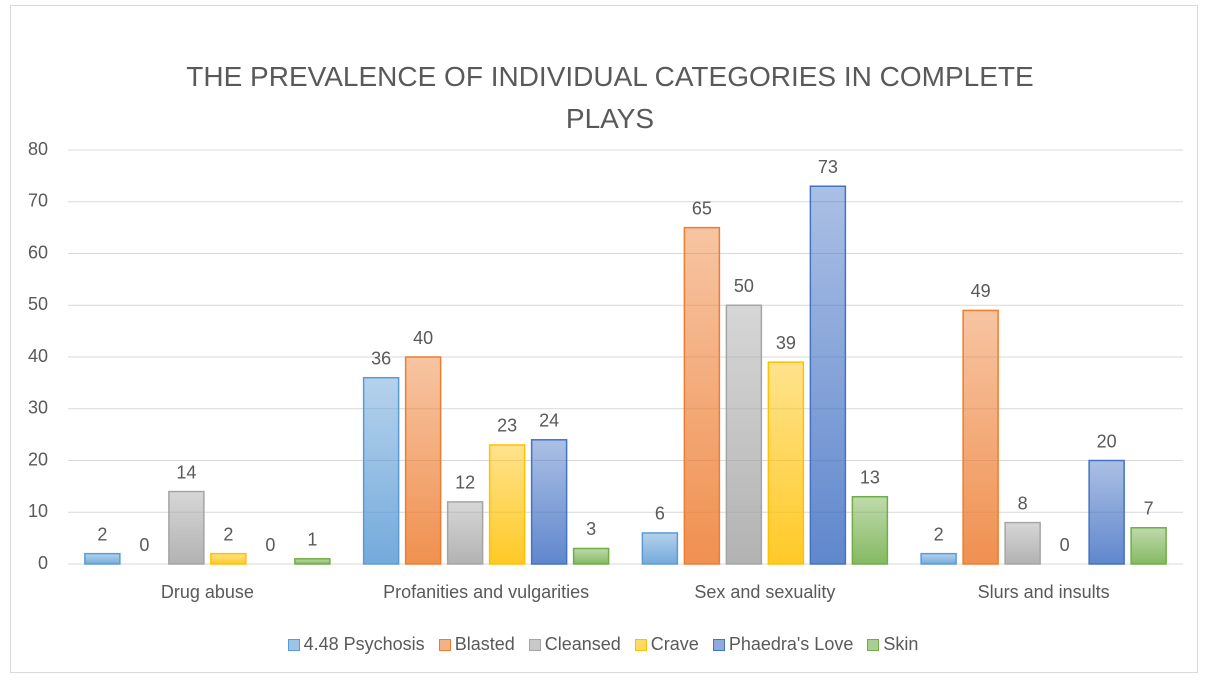 The image size is (1206, 680). Describe the element at coordinates (1107, 441) in the screenshot. I see `data-label: 20` at that location.